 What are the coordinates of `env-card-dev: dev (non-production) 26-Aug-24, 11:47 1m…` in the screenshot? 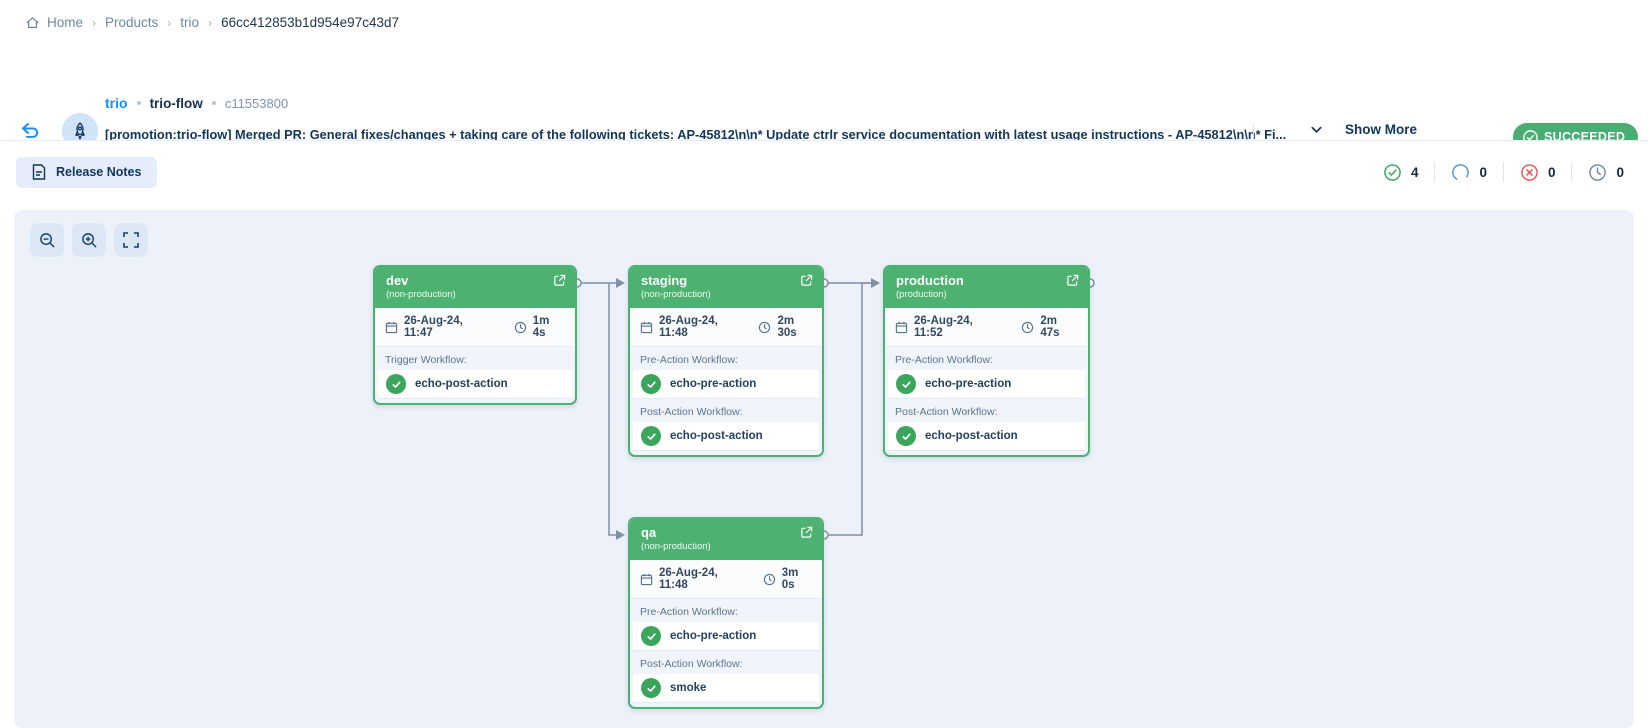 It's located at (475, 335).